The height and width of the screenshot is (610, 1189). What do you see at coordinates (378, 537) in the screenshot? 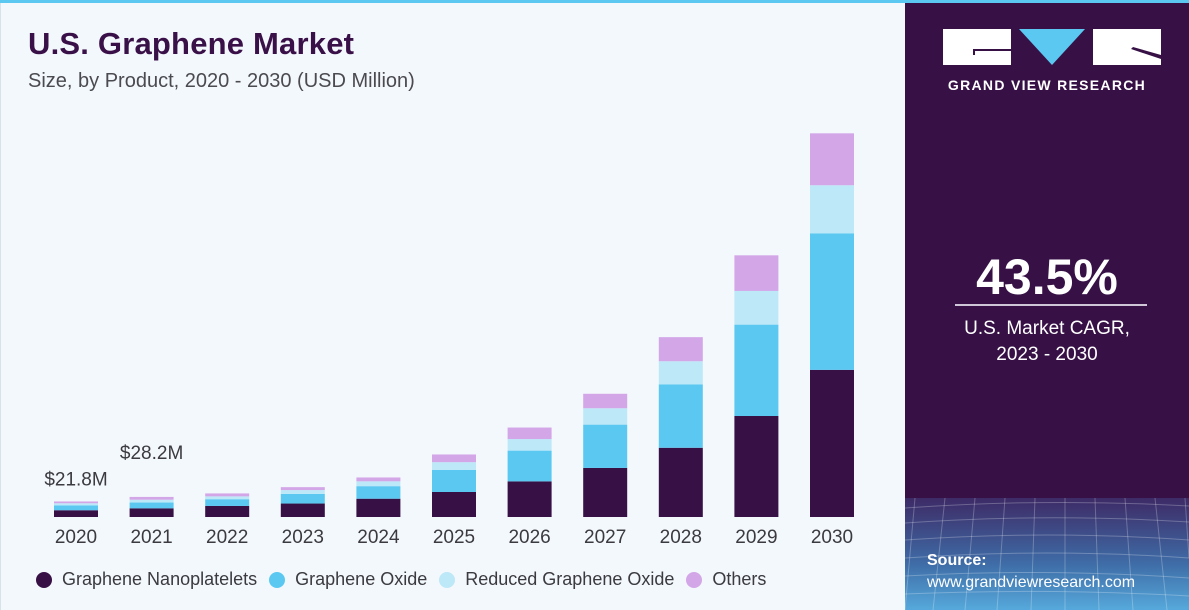
I see `x-tick-label: 2024` at bounding box center [378, 537].